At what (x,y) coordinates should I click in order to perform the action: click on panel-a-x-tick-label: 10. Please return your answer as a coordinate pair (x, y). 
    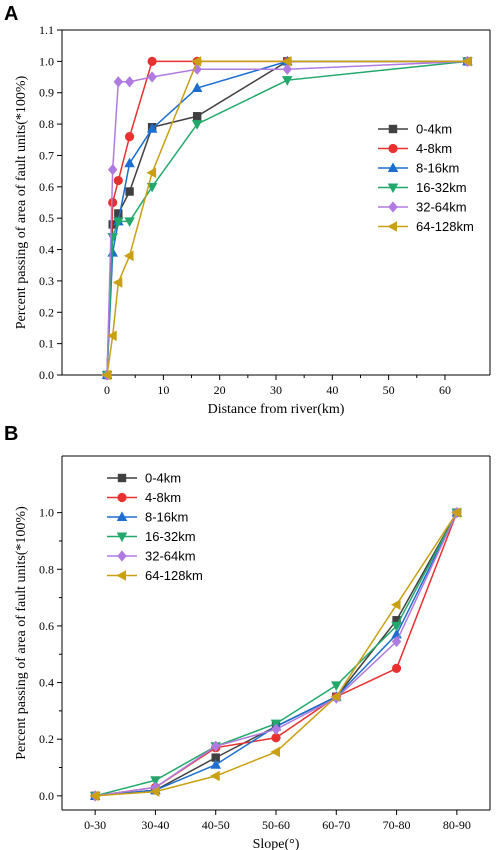
    Looking at the image, I should click on (163, 390).